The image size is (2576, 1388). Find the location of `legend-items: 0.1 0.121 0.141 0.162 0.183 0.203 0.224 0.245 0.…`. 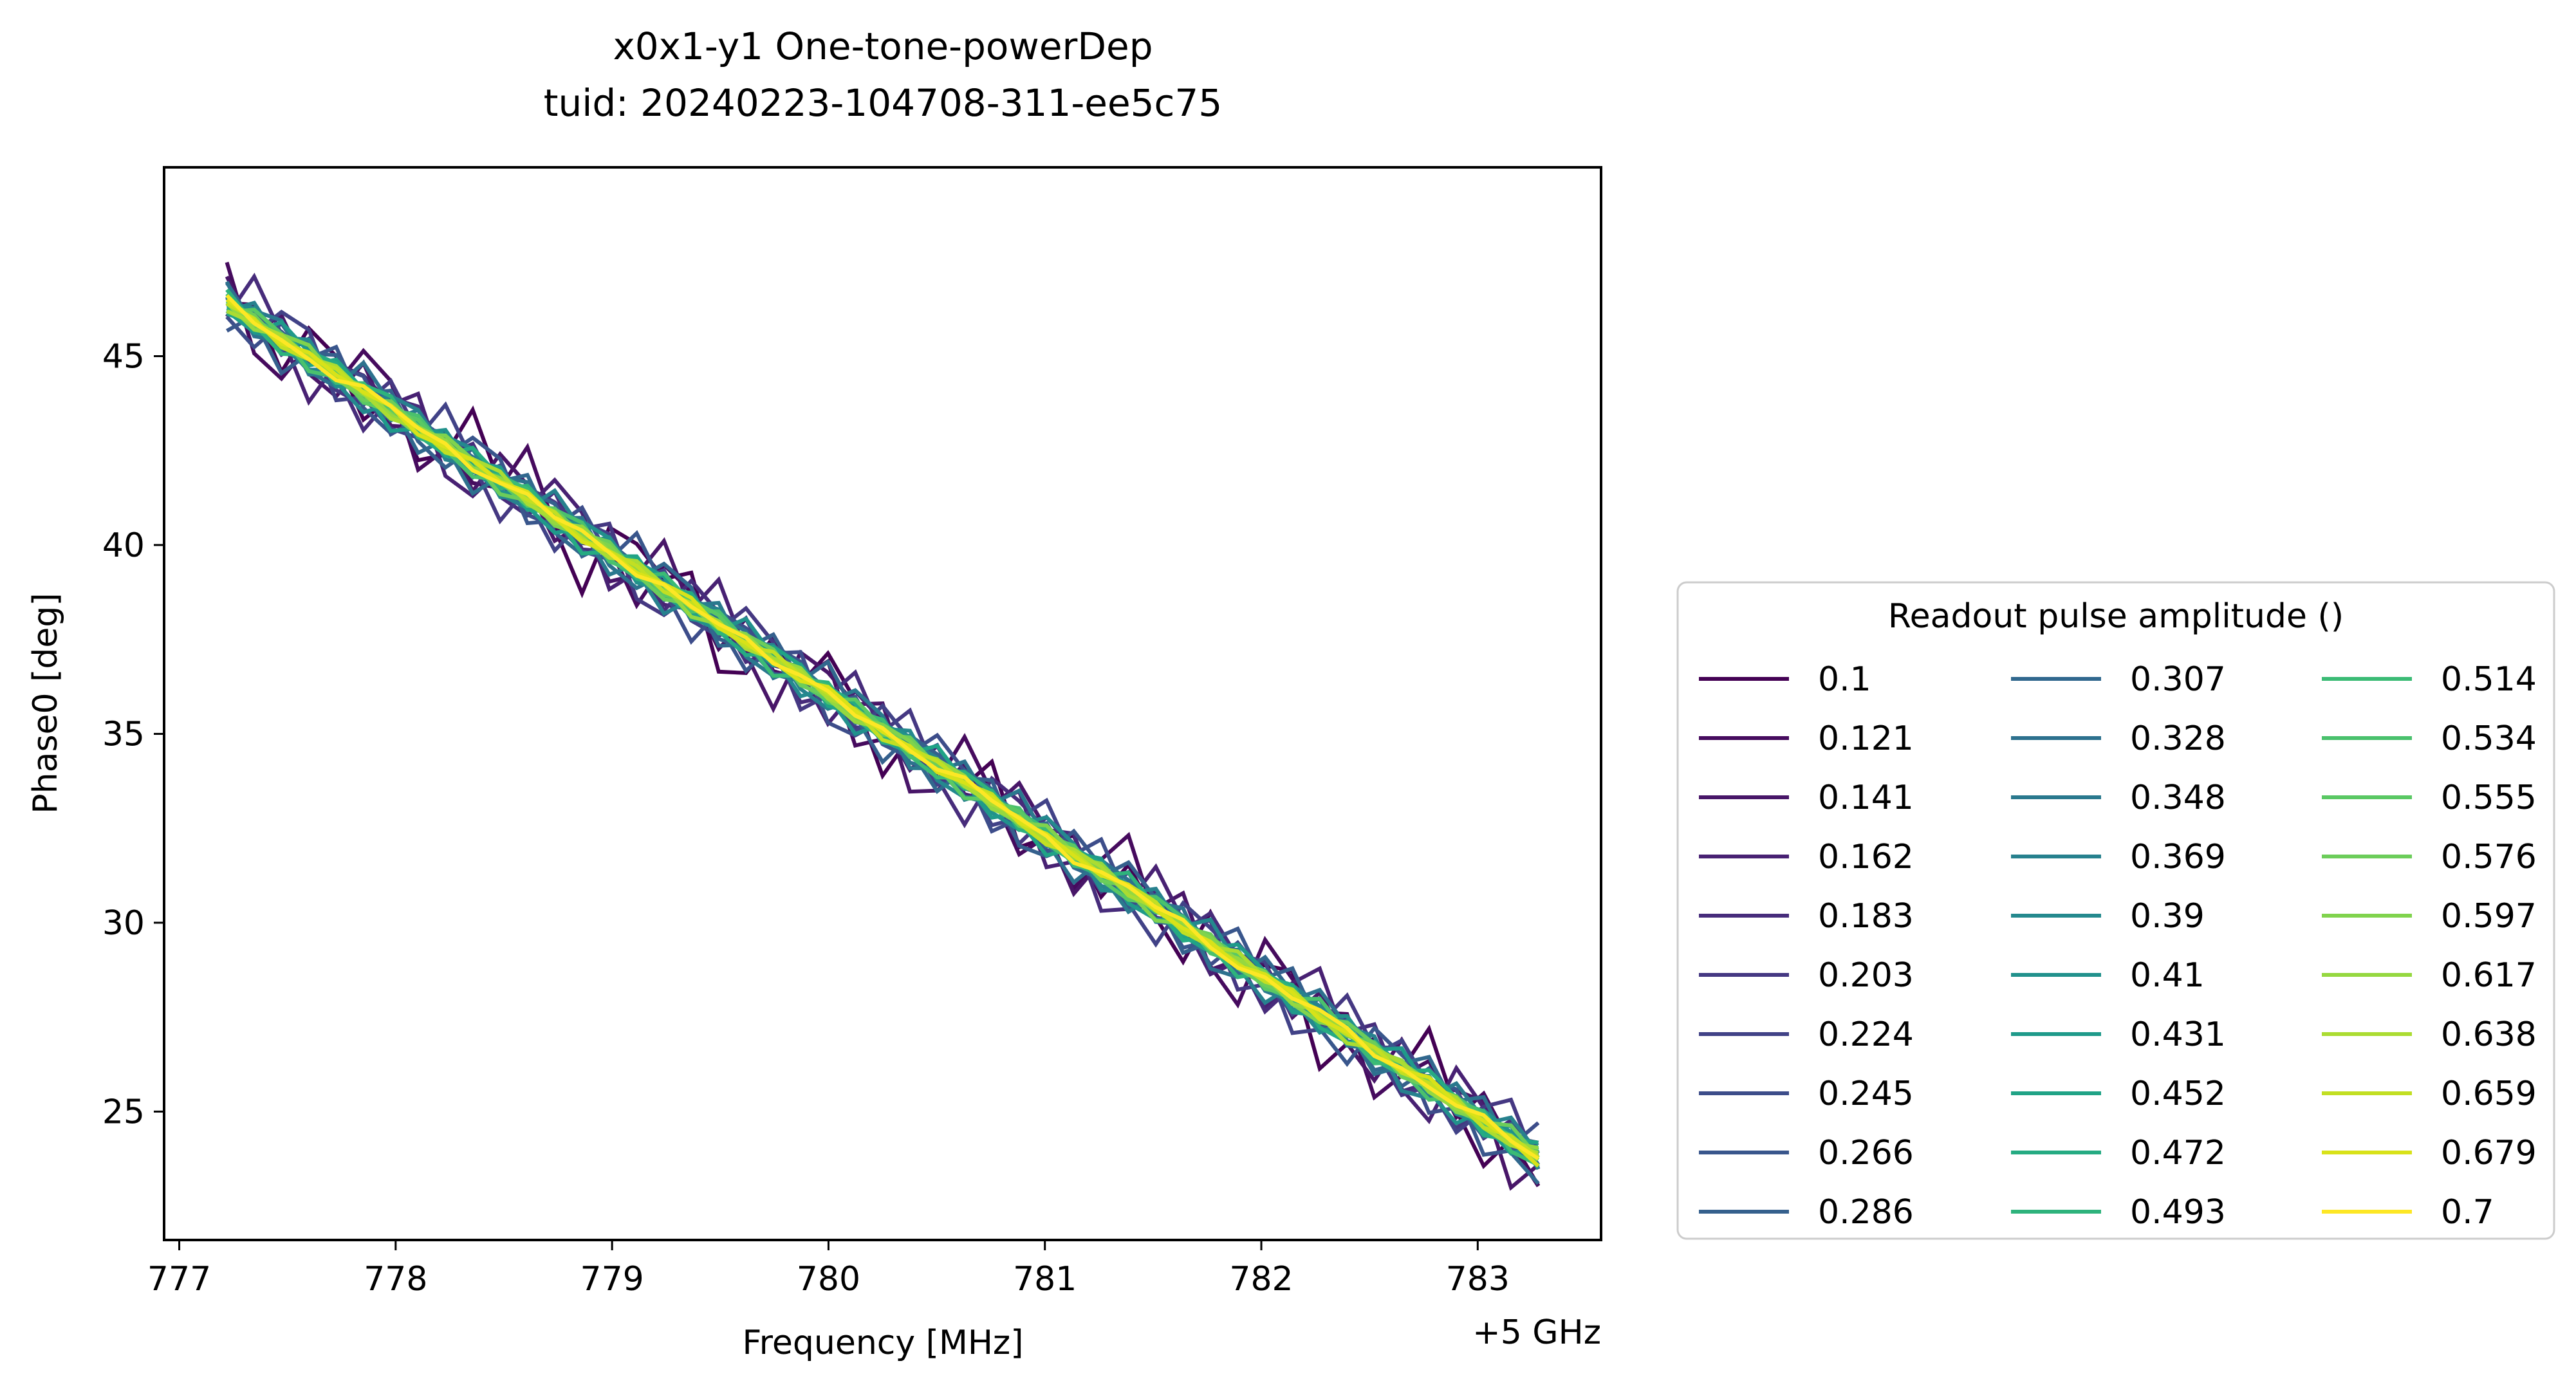

legend-items: 0.1 0.121 0.141 0.162 0.183 0.203 0.224 0.245 0.… is located at coordinates (2118, 946).